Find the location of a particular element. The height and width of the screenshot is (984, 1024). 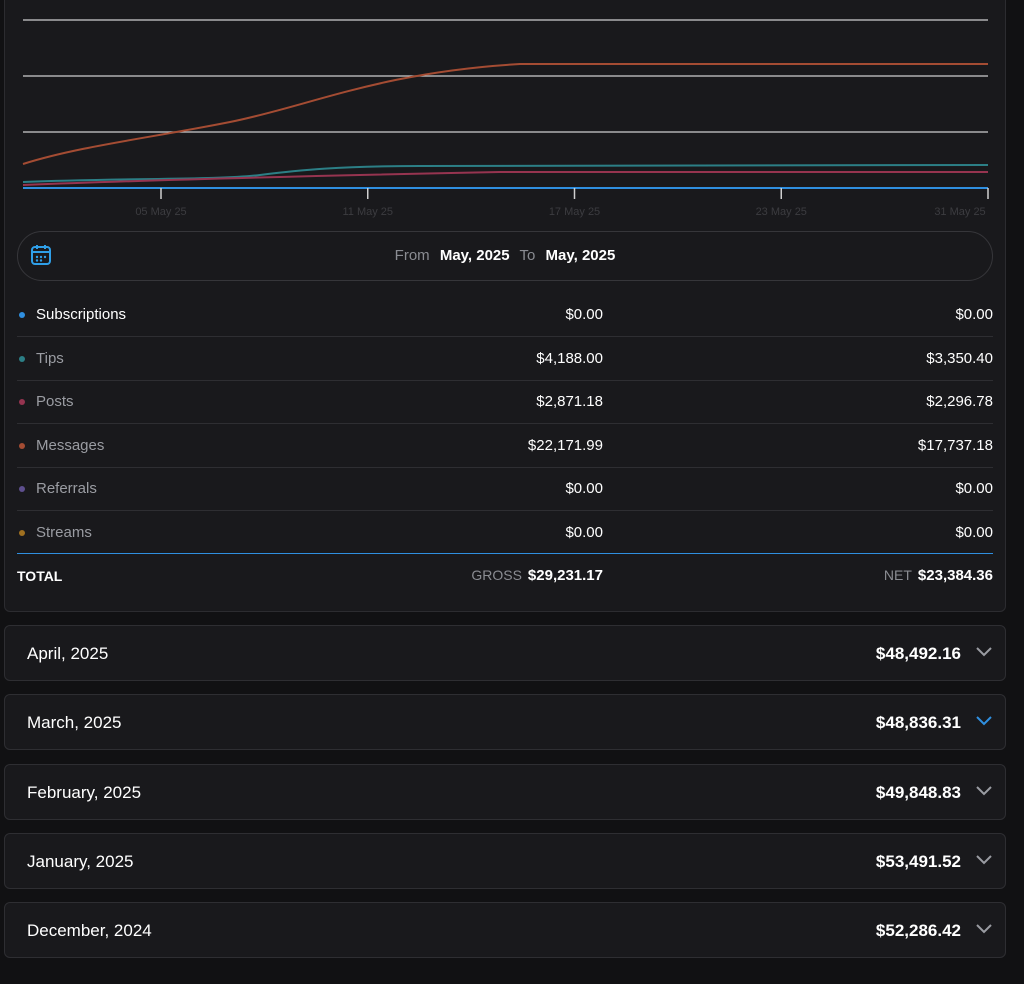

x-tick-label: 23 May 25 is located at coordinates (781, 212).